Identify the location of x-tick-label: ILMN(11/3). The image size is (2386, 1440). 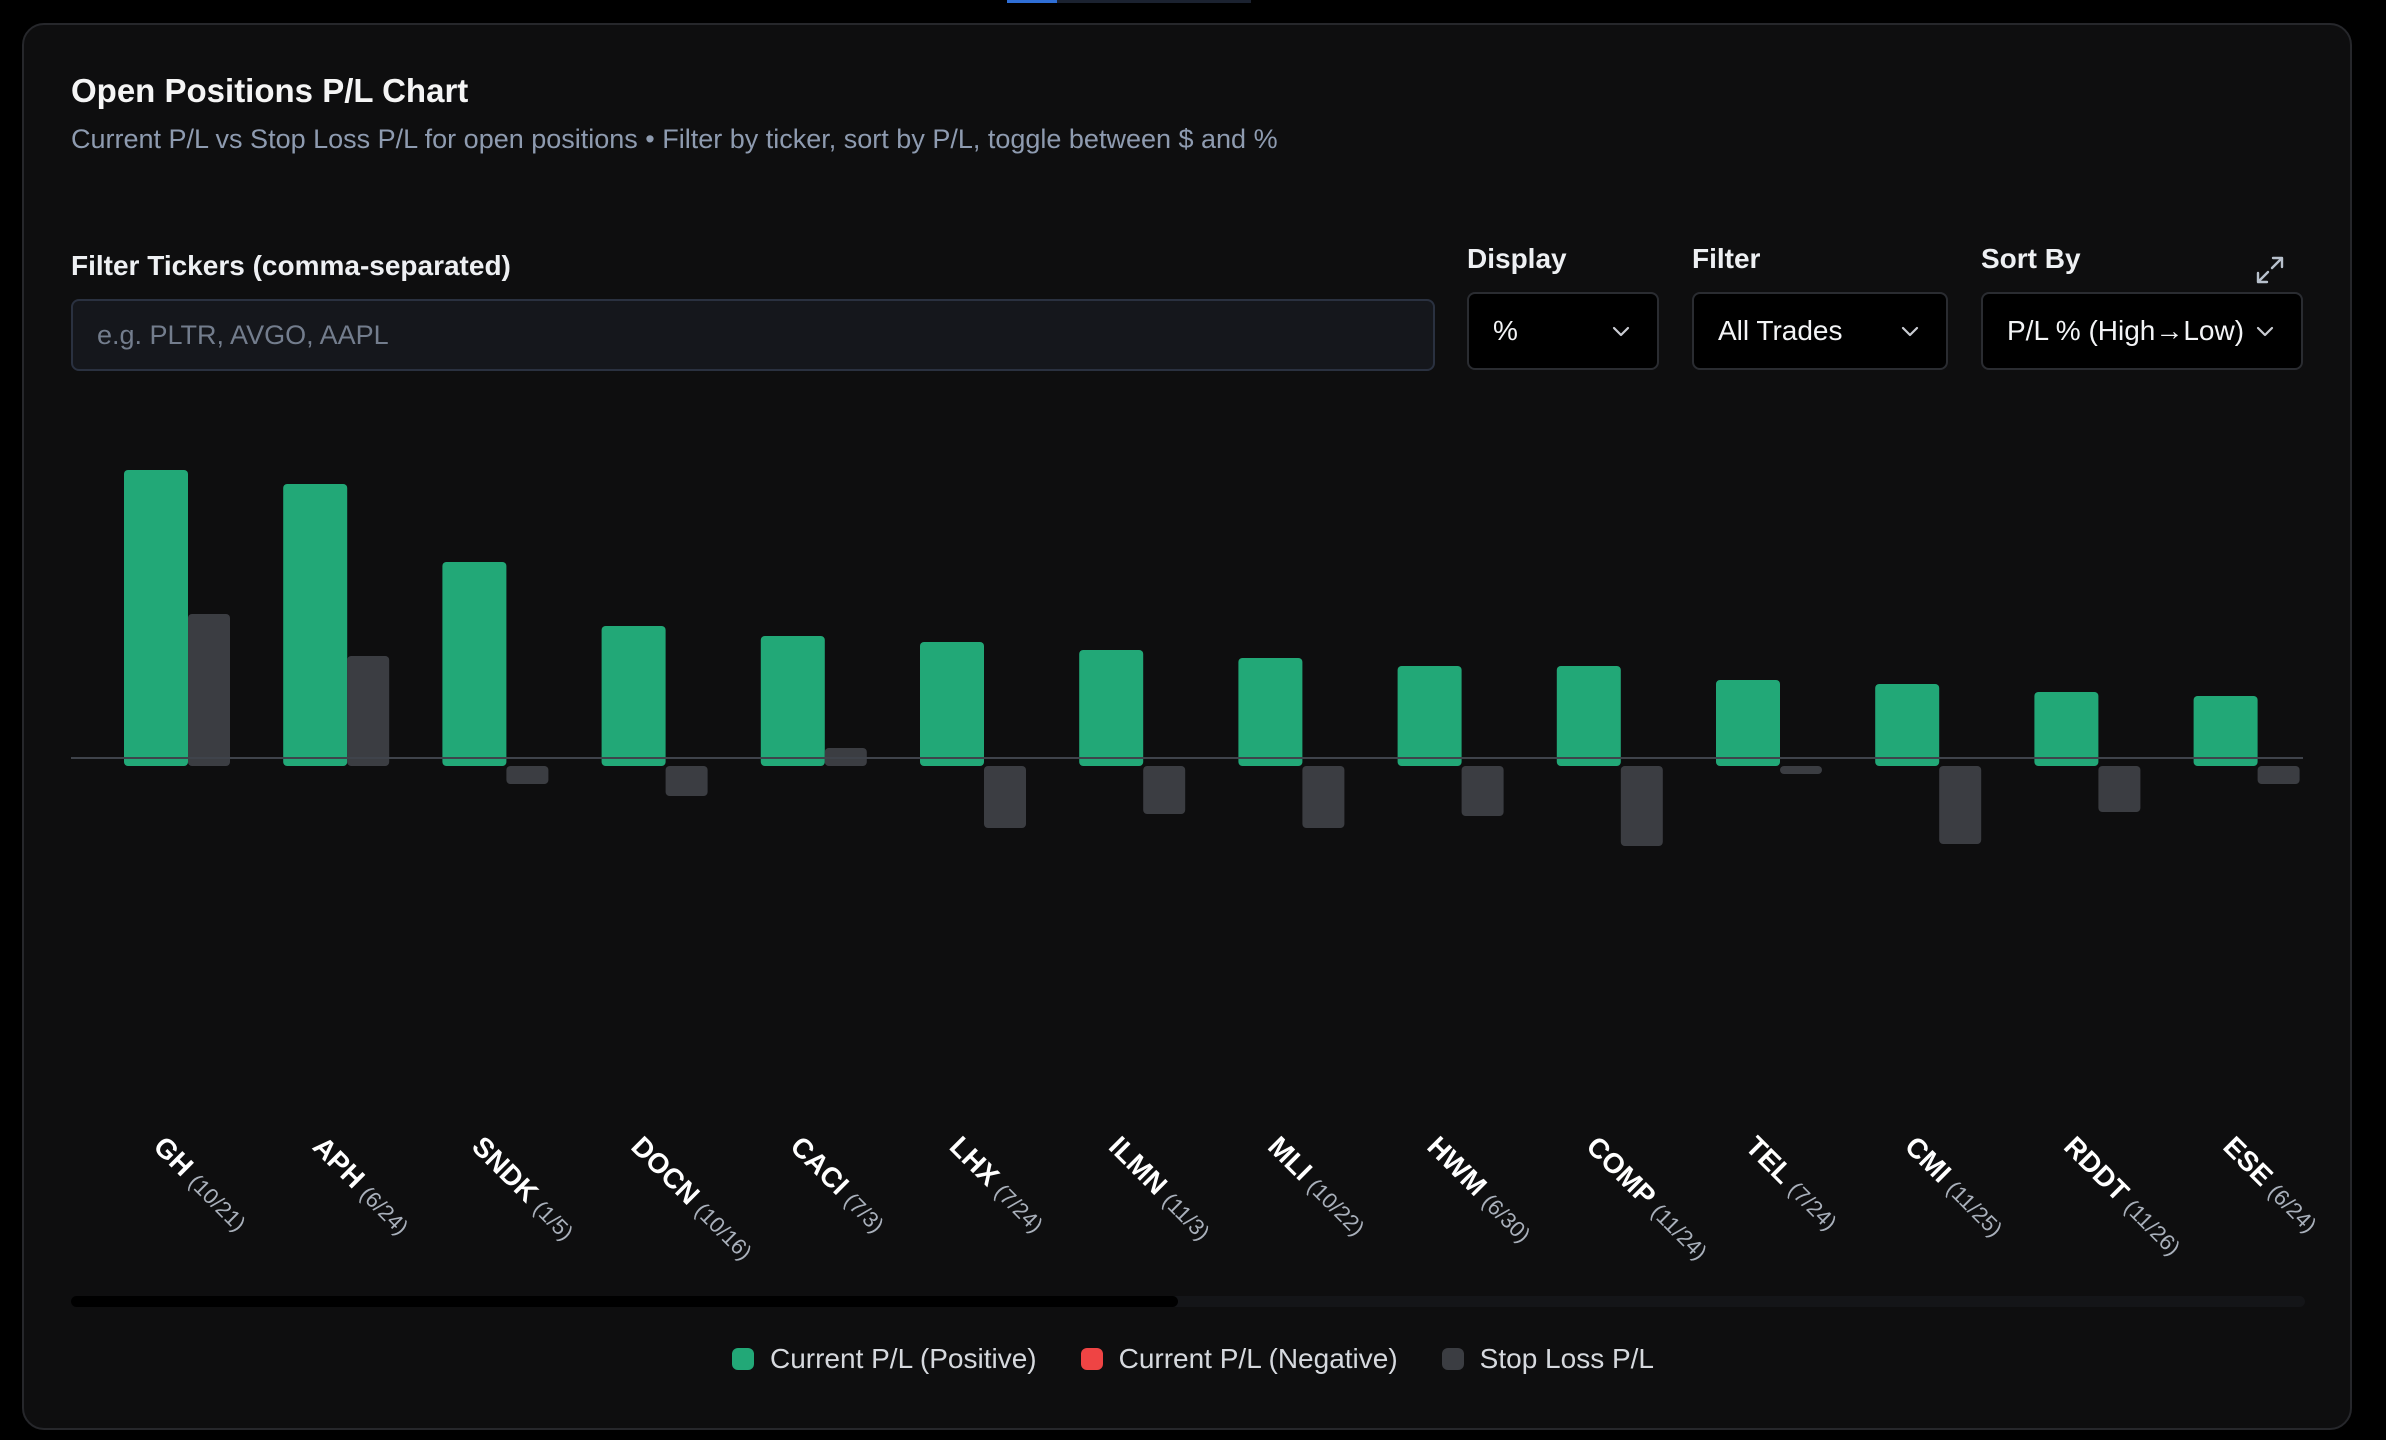
(1160, 1187).